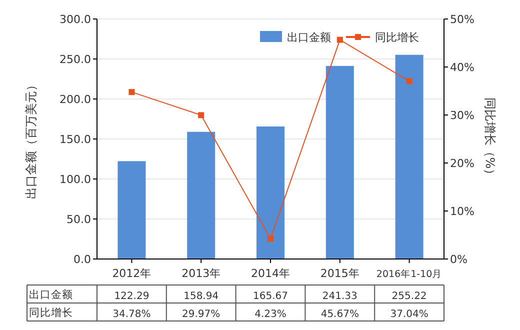  I want to click on data-label: 4.23%, so click(270, 314).